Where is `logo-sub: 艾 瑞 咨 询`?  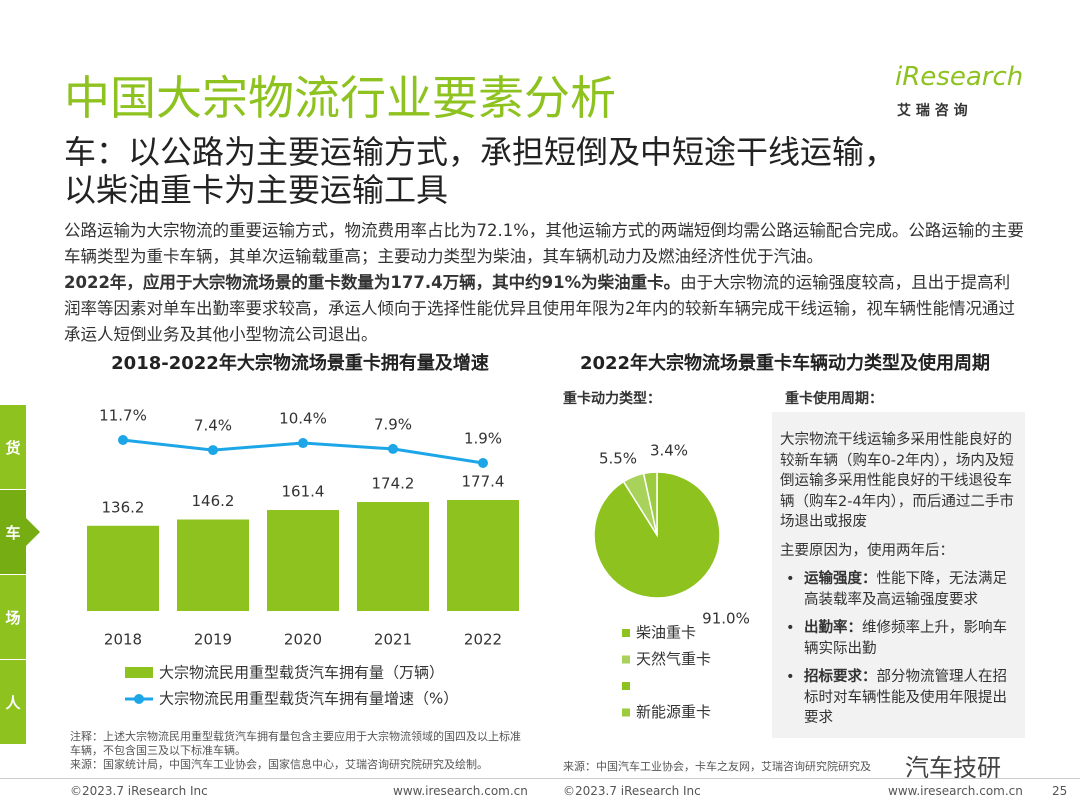
logo-sub: 艾 瑞 咨 询 is located at coordinates (932, 111).